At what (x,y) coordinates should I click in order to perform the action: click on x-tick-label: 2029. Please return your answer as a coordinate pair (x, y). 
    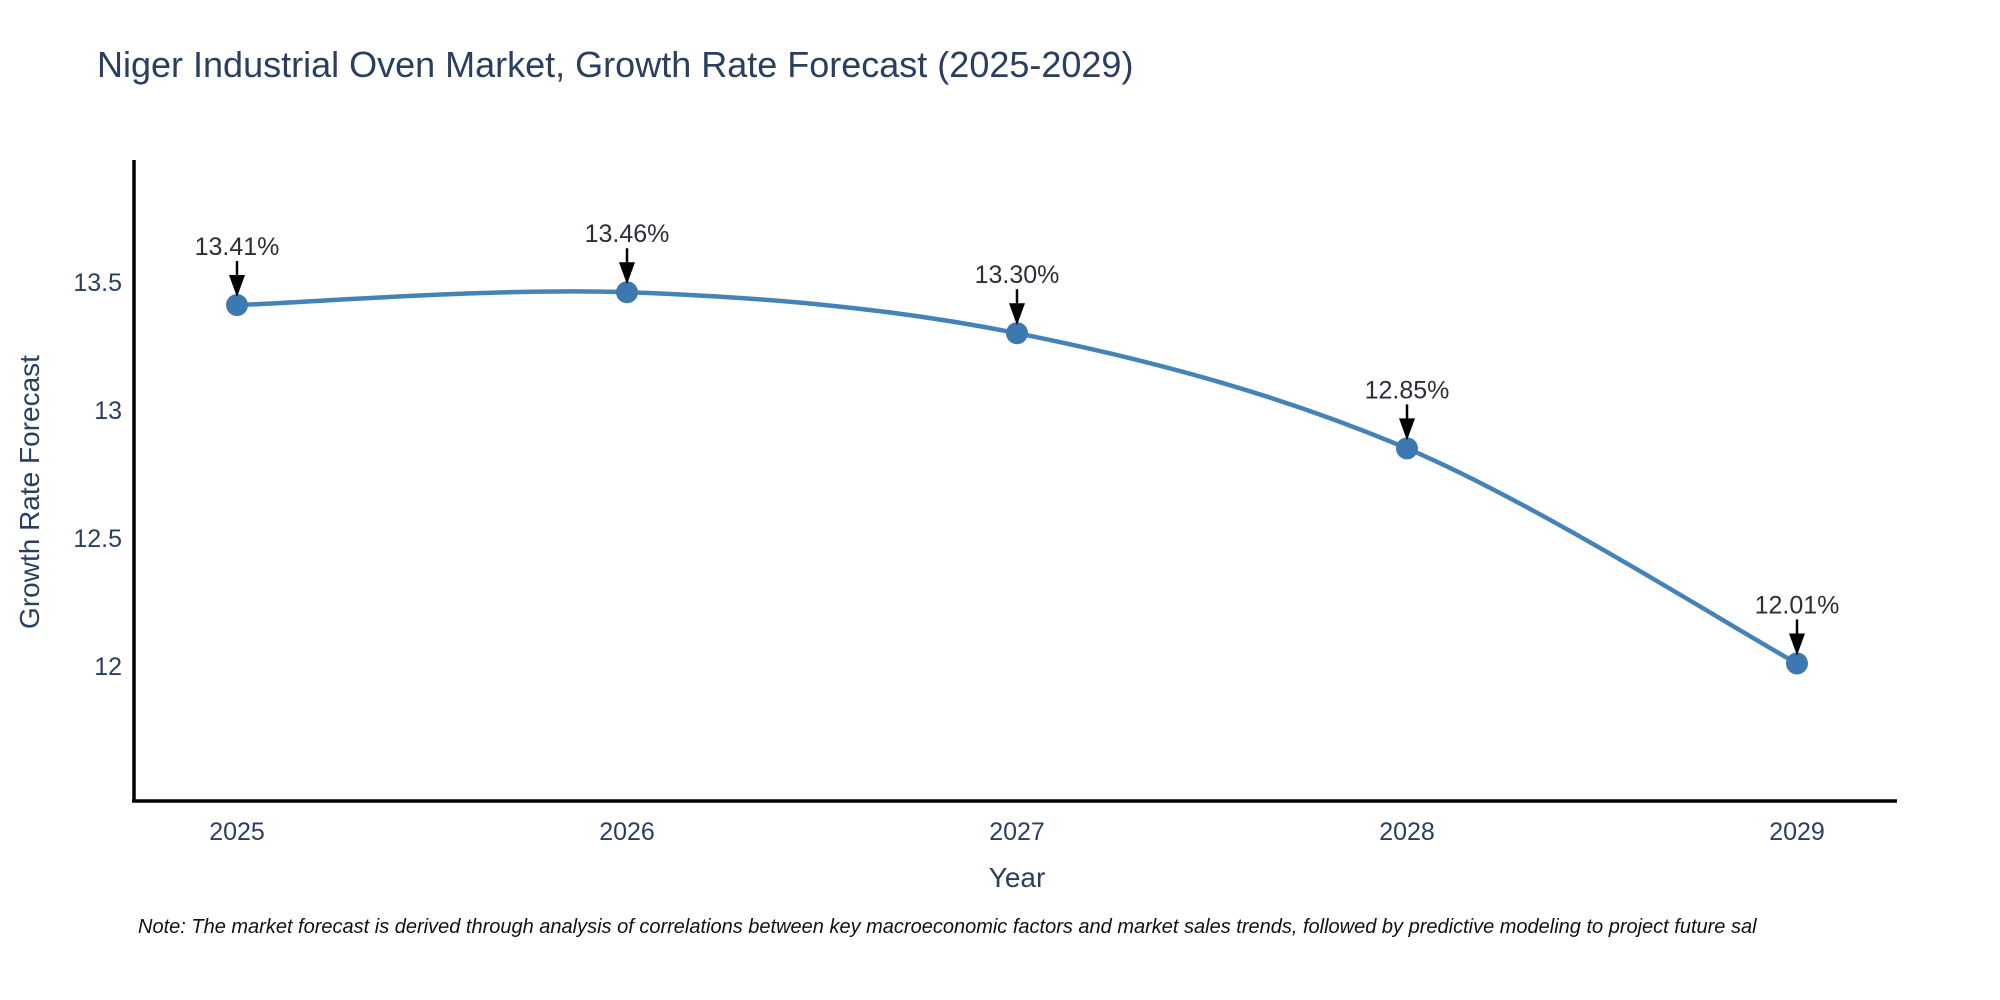
    Looking at the image, I should click on (1797, 832).